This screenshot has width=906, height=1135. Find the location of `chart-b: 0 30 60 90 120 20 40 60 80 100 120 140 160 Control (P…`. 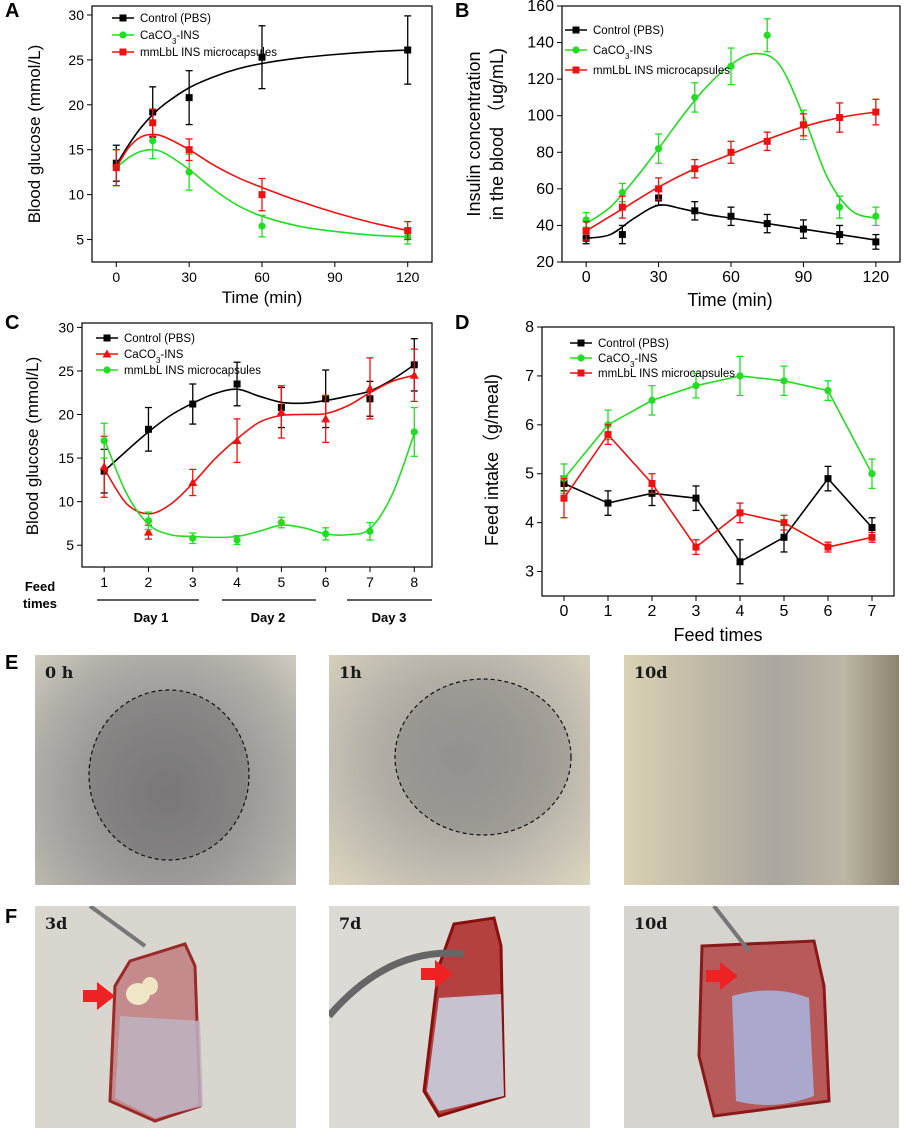

chart-b: 0 30 60 90 120 20 40 60 80 100 120 140 160 Control (P… is located at coordinates (682, 155).